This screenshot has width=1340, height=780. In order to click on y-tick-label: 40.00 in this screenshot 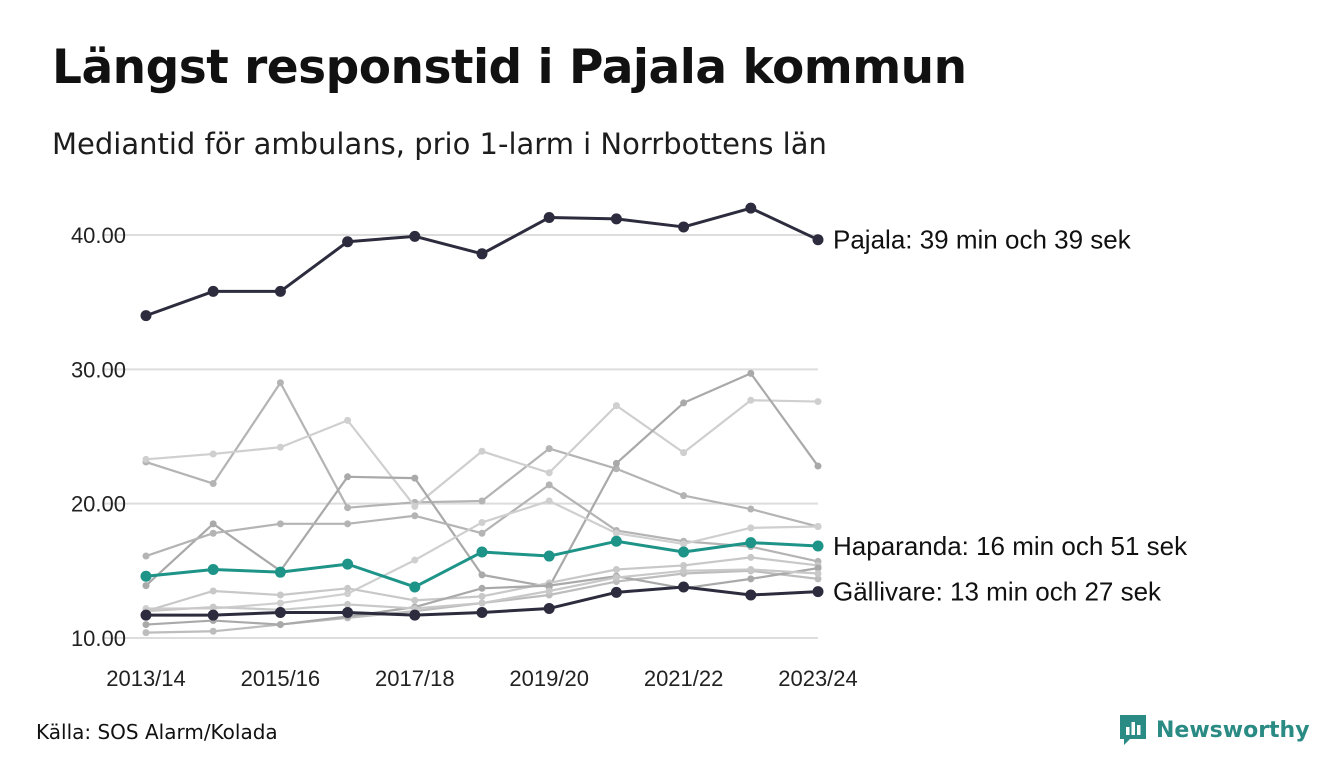, I will do `click(98, 235)`.